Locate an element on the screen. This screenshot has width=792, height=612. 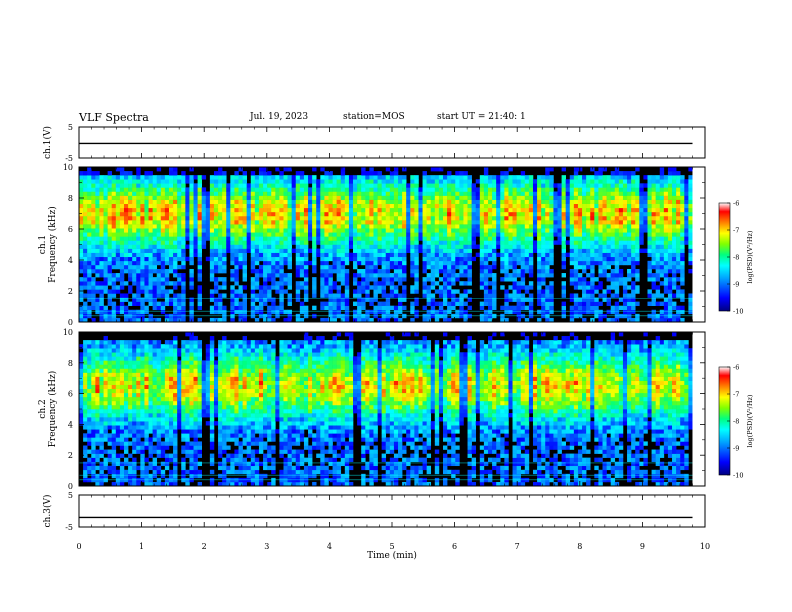
x-tick-label: 6 is located at coordinates (454, 546).